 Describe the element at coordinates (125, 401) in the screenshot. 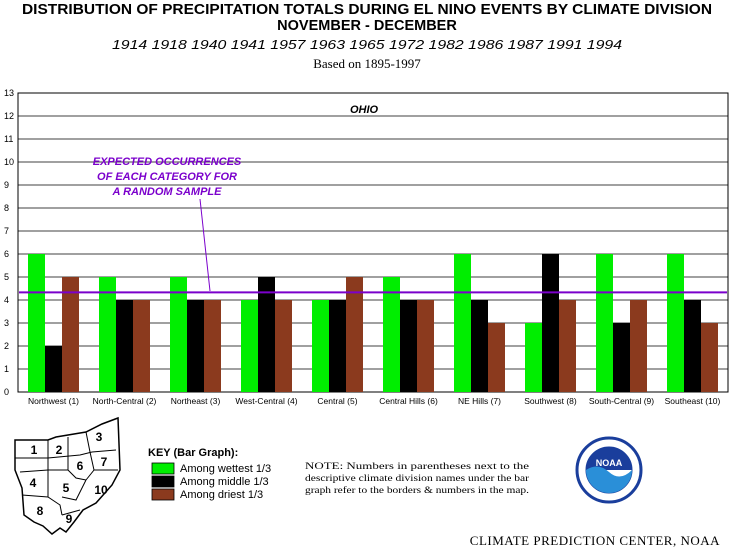

I see `x-tick-label: North-Central (2)` at that location.